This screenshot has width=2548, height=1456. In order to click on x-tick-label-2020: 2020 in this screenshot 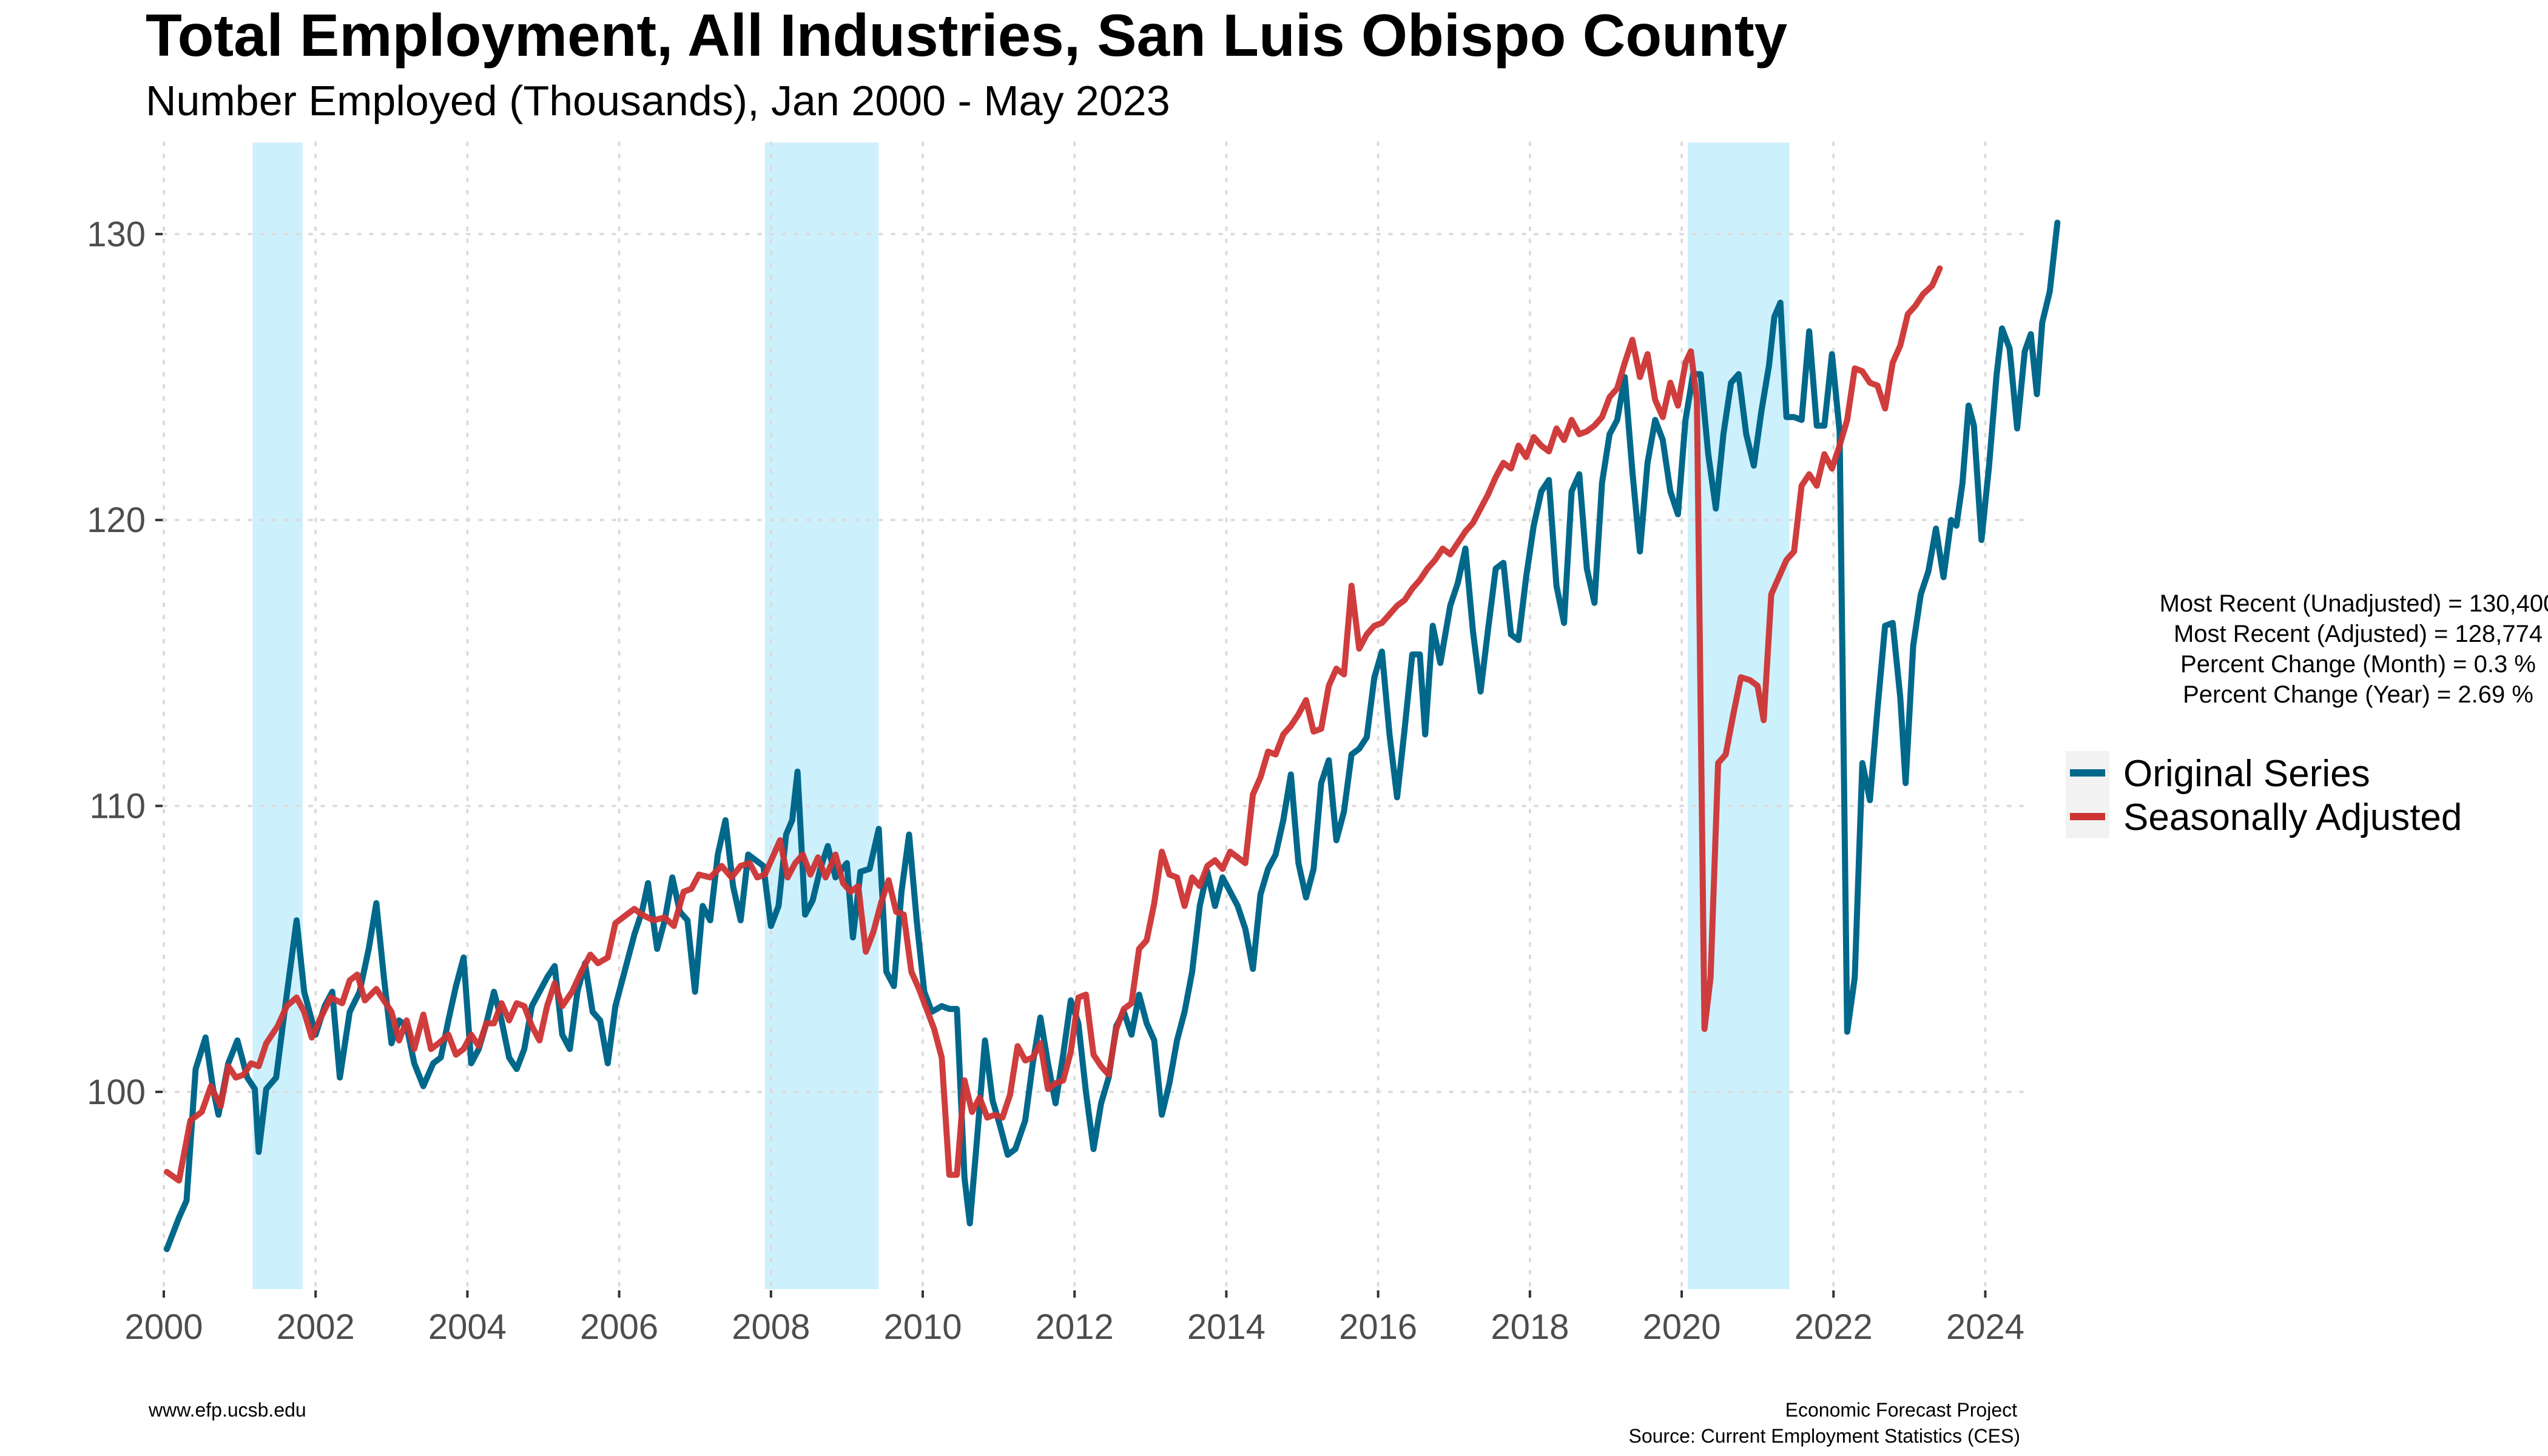, I will do `click(1682, 1327)`.